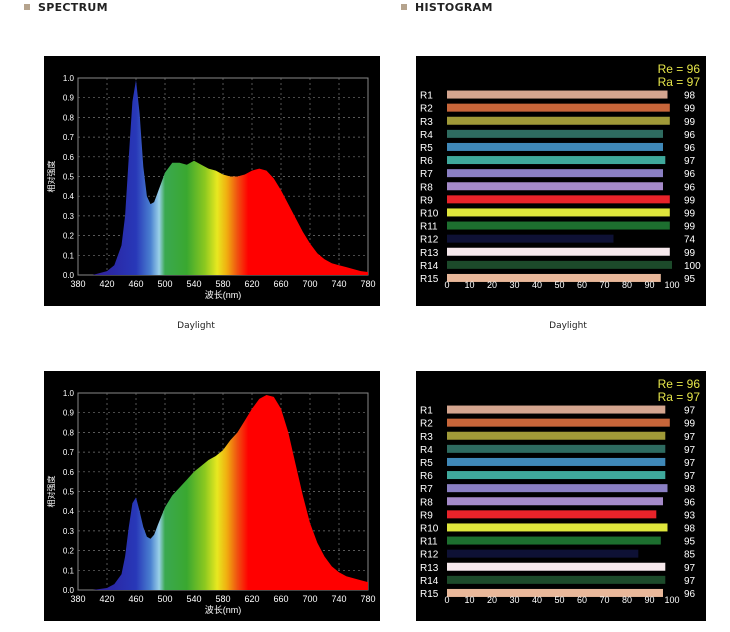  What do you see at coordinates (627, 600) in the screenshot?
I see `x-tick-label: 80` at bounding box center [627, 600].